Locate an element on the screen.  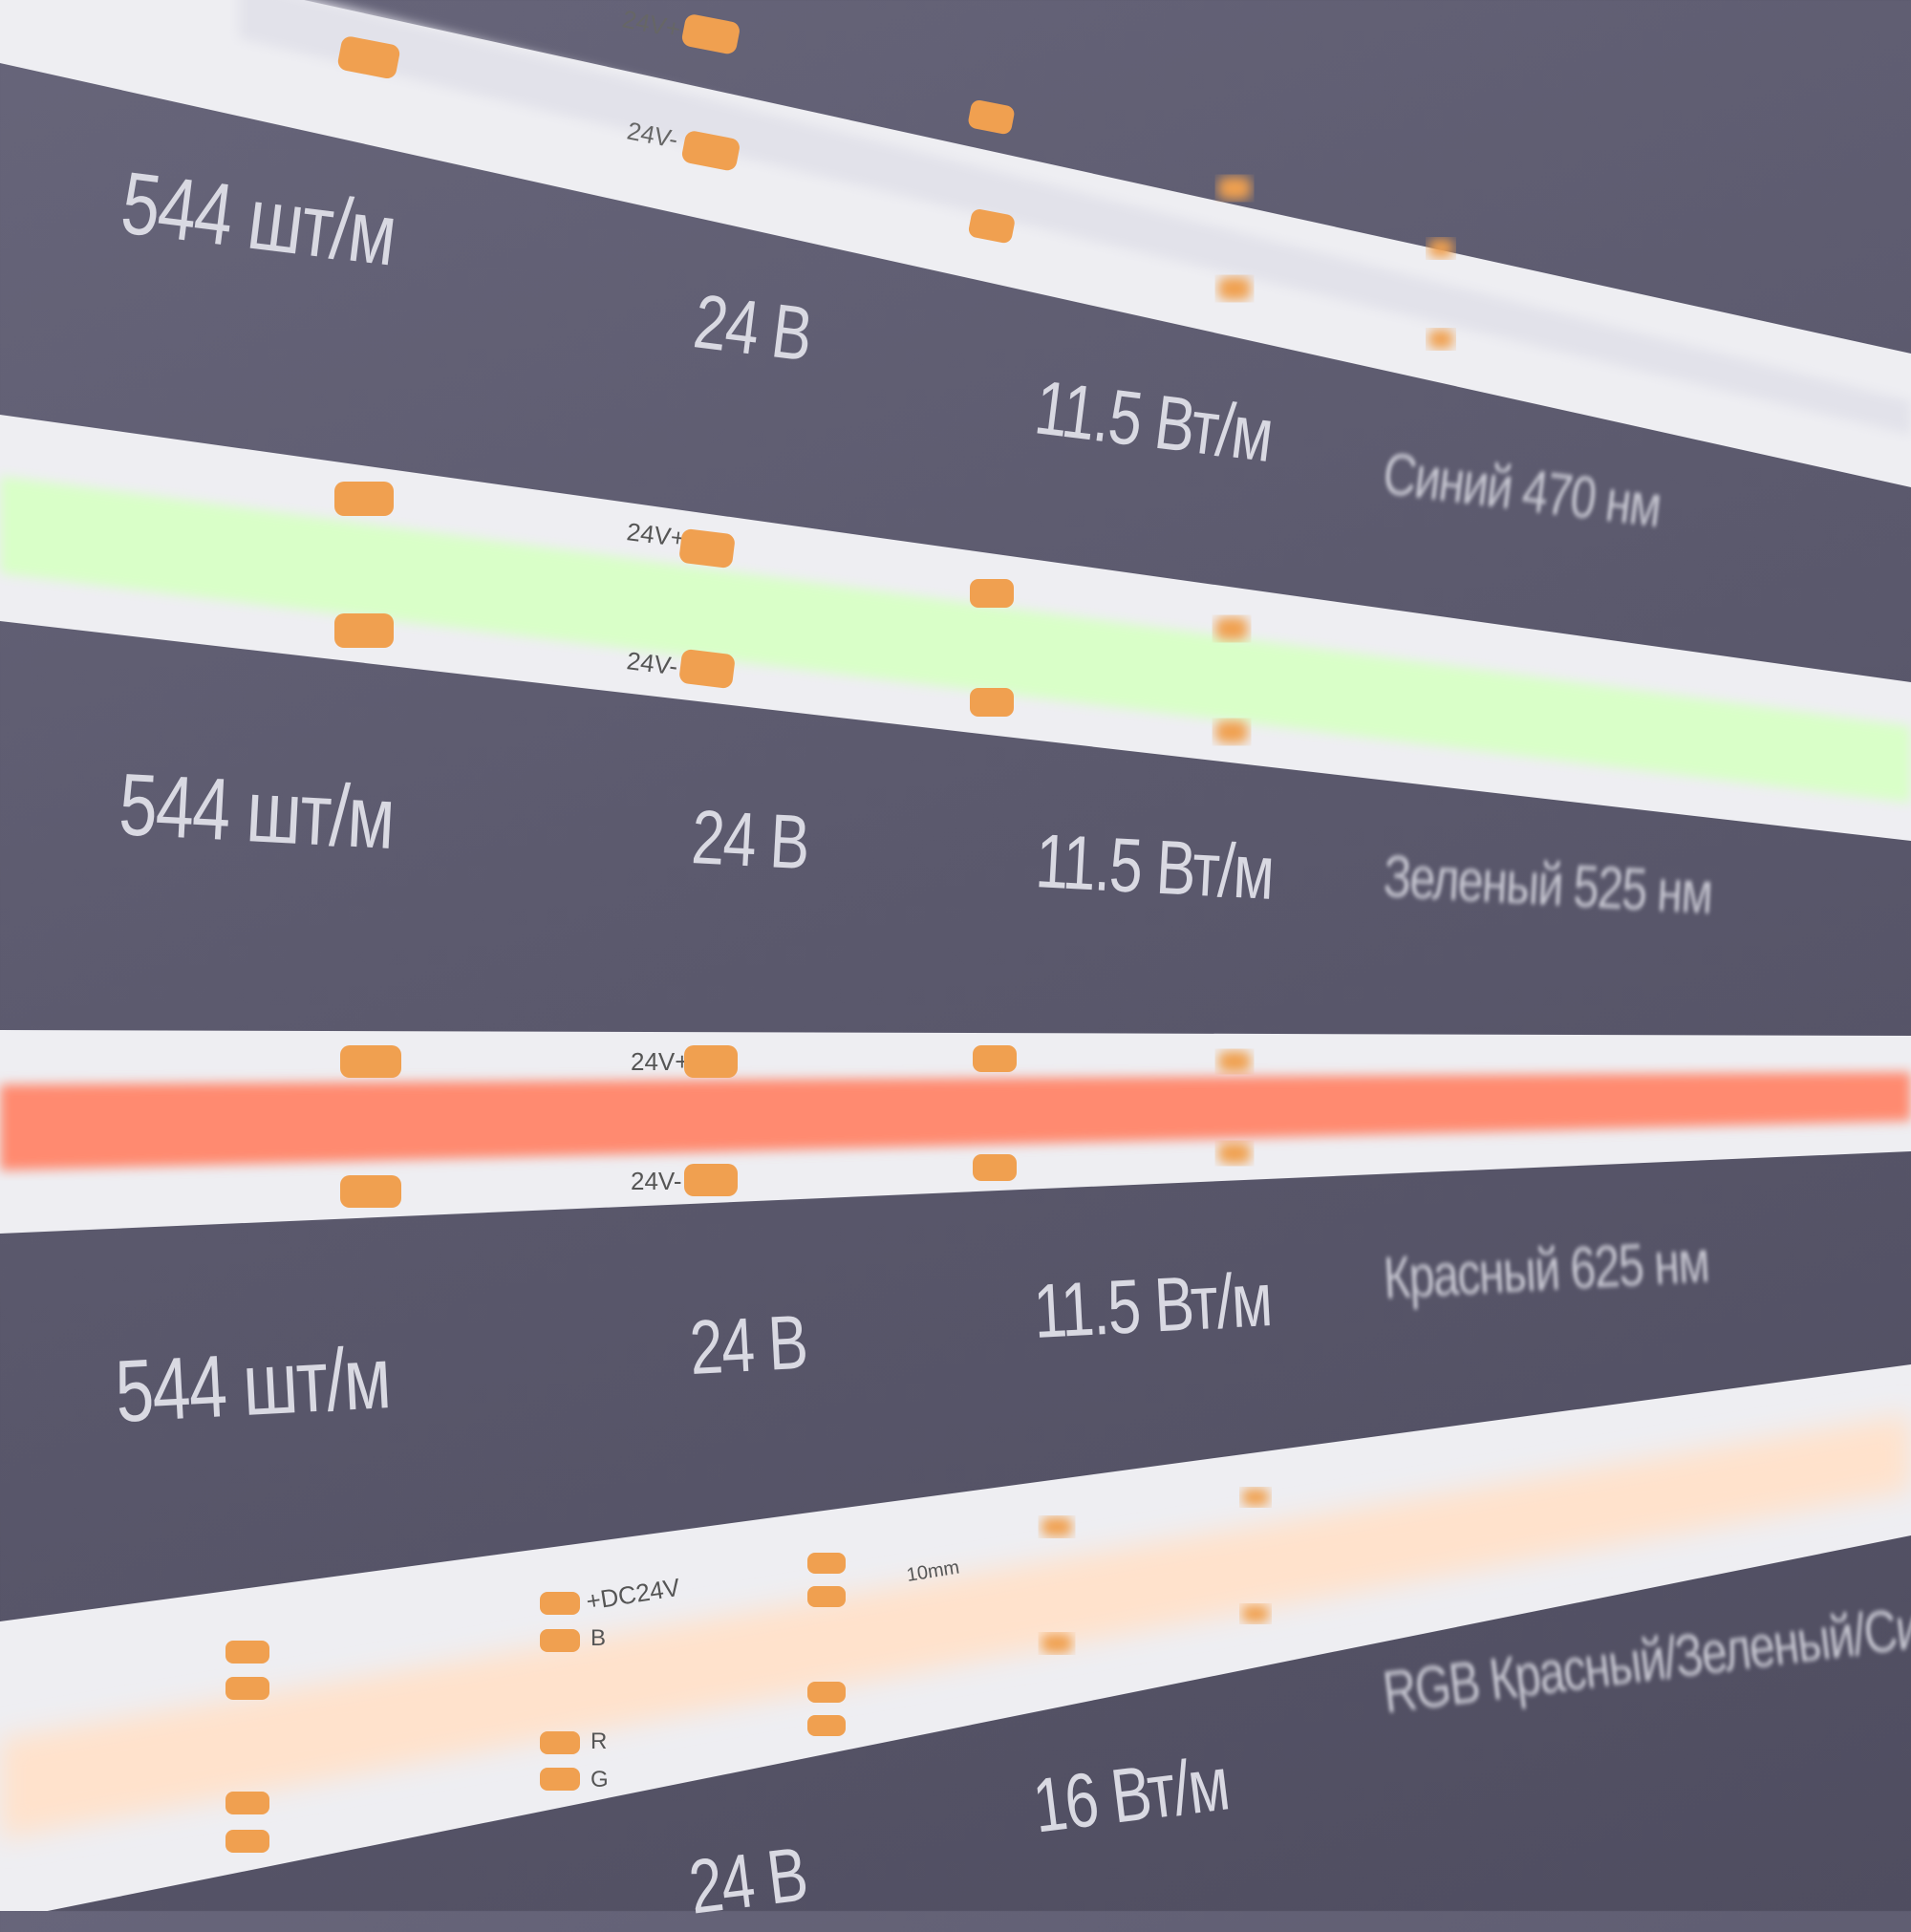
strip-glow is located at coordinates (955, 1121).